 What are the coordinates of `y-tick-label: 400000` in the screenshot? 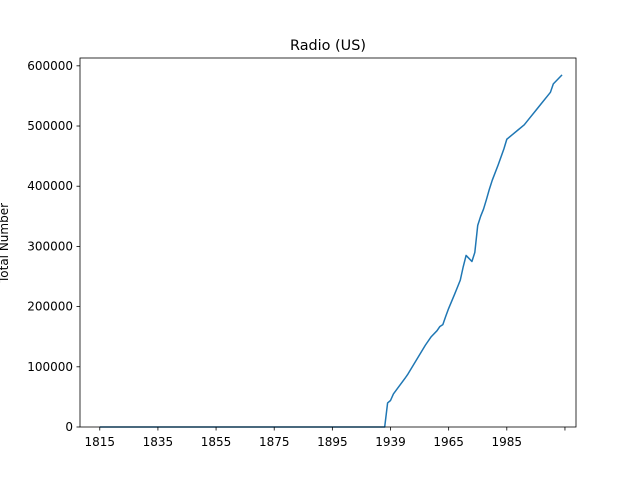 It's located at (50, 186).